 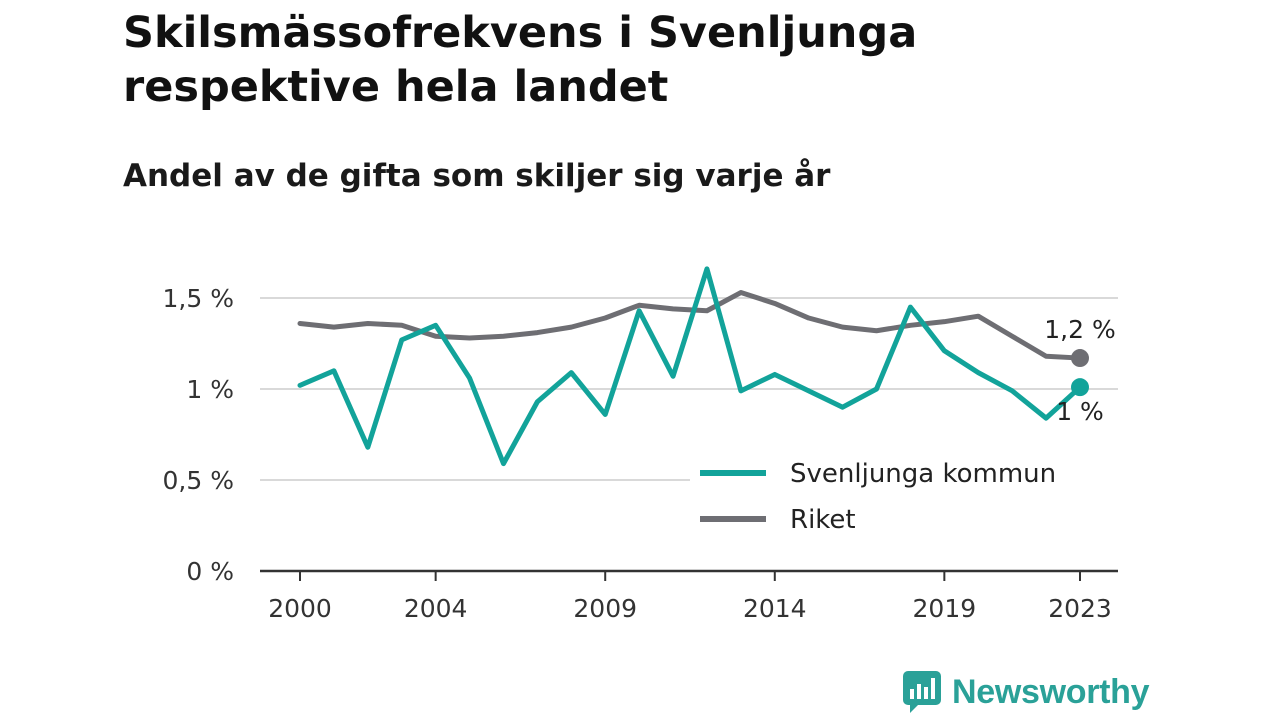 What do you see at coordinates (922, 692) in the screenshot?
I see `newsworthy-chart-bubble-icon` at bounding box center [922, 692].